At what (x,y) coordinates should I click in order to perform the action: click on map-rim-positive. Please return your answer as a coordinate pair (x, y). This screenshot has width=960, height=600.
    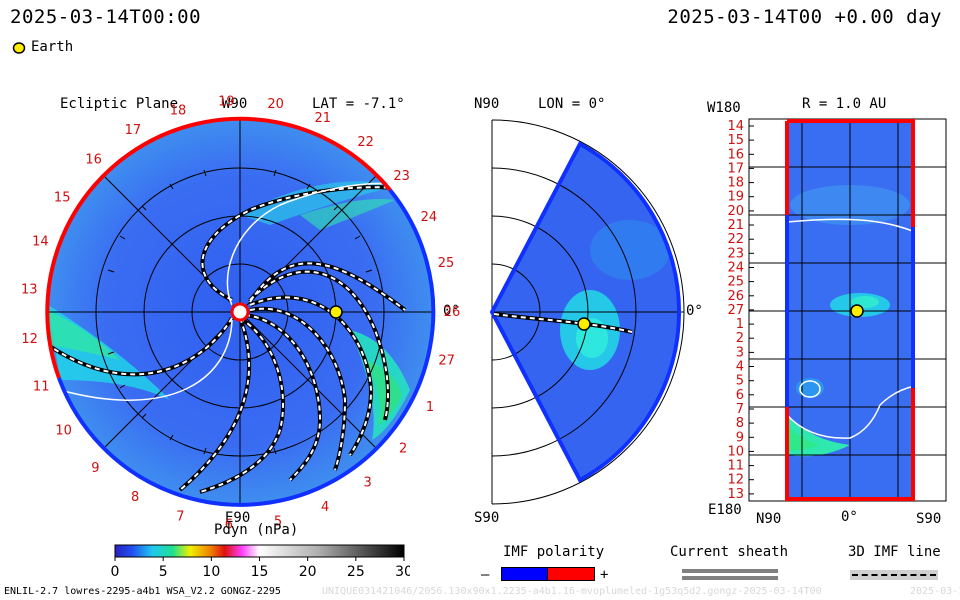
    Looking at the image, I should click on (850, 444).